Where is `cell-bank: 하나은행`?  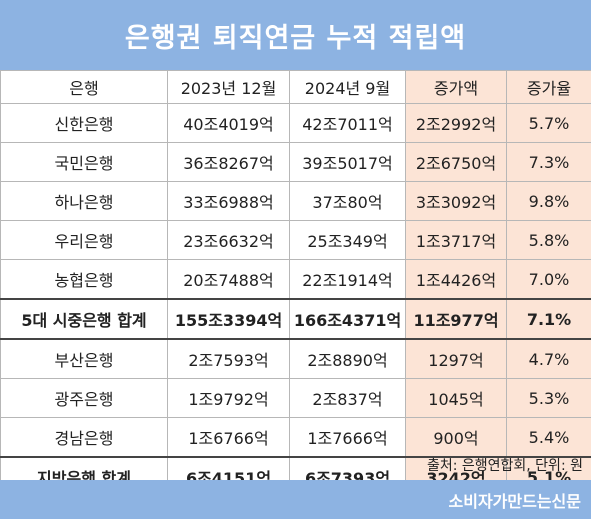
cell-bank: 하나은행 is located at coordinates (84, 201).